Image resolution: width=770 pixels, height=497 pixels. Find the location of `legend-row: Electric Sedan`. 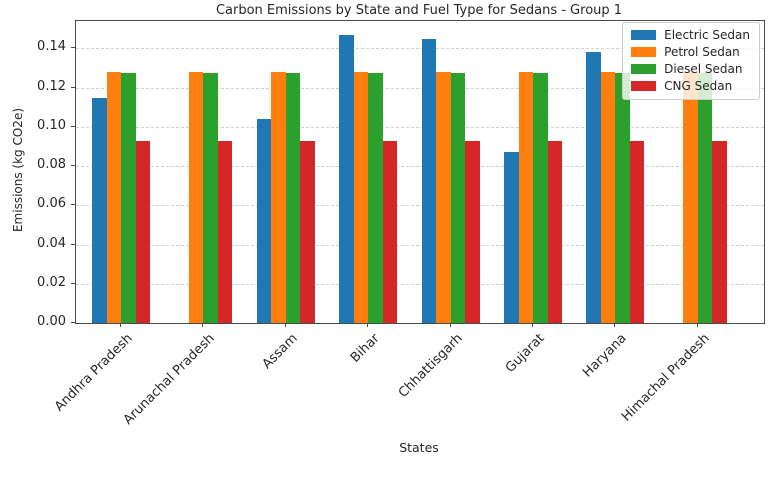

legend-row: Electric Sedan is located at coordinates (690, 35).